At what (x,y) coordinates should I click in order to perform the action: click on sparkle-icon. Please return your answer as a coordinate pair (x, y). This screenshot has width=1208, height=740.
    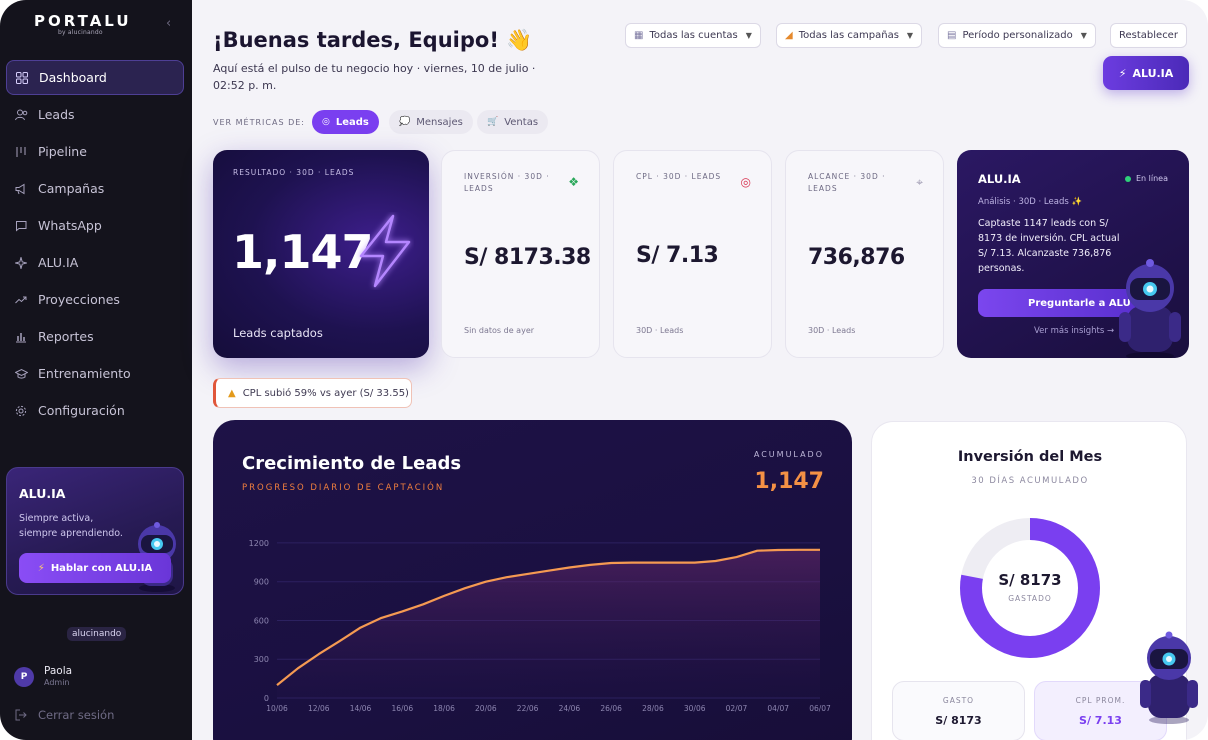
    Looking at the image, I should click on (21, 263).